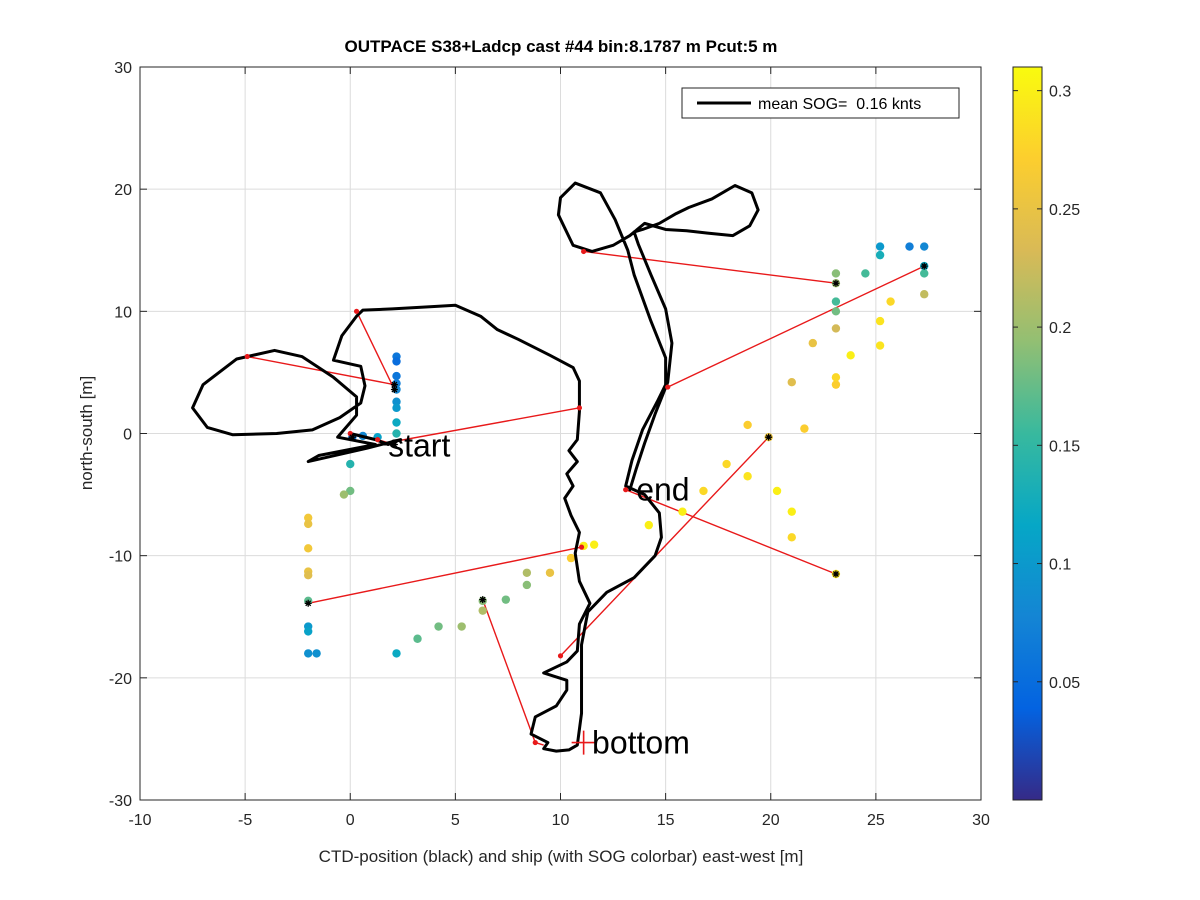  I want to click on colorbar-tick-label: 0.3, so click(1060, 92).